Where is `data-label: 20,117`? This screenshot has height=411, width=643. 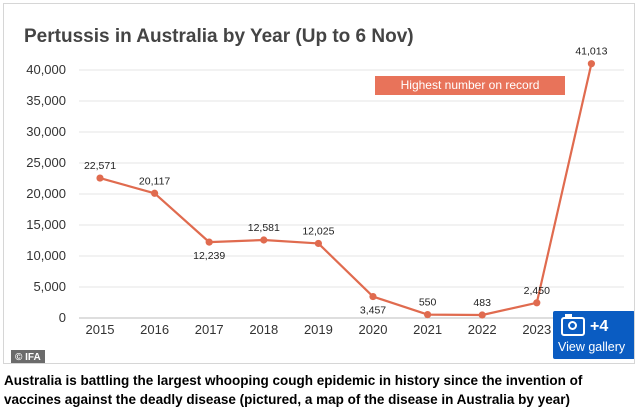 data-label: 20,117 is located at coordinates (154, 181).